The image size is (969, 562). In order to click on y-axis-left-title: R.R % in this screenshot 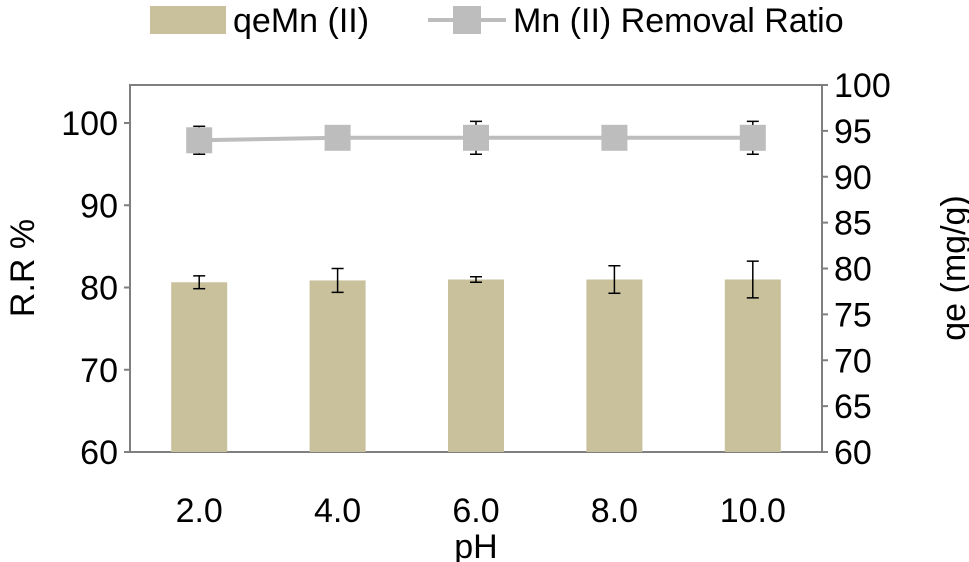, I will do `click(23, 268)`.